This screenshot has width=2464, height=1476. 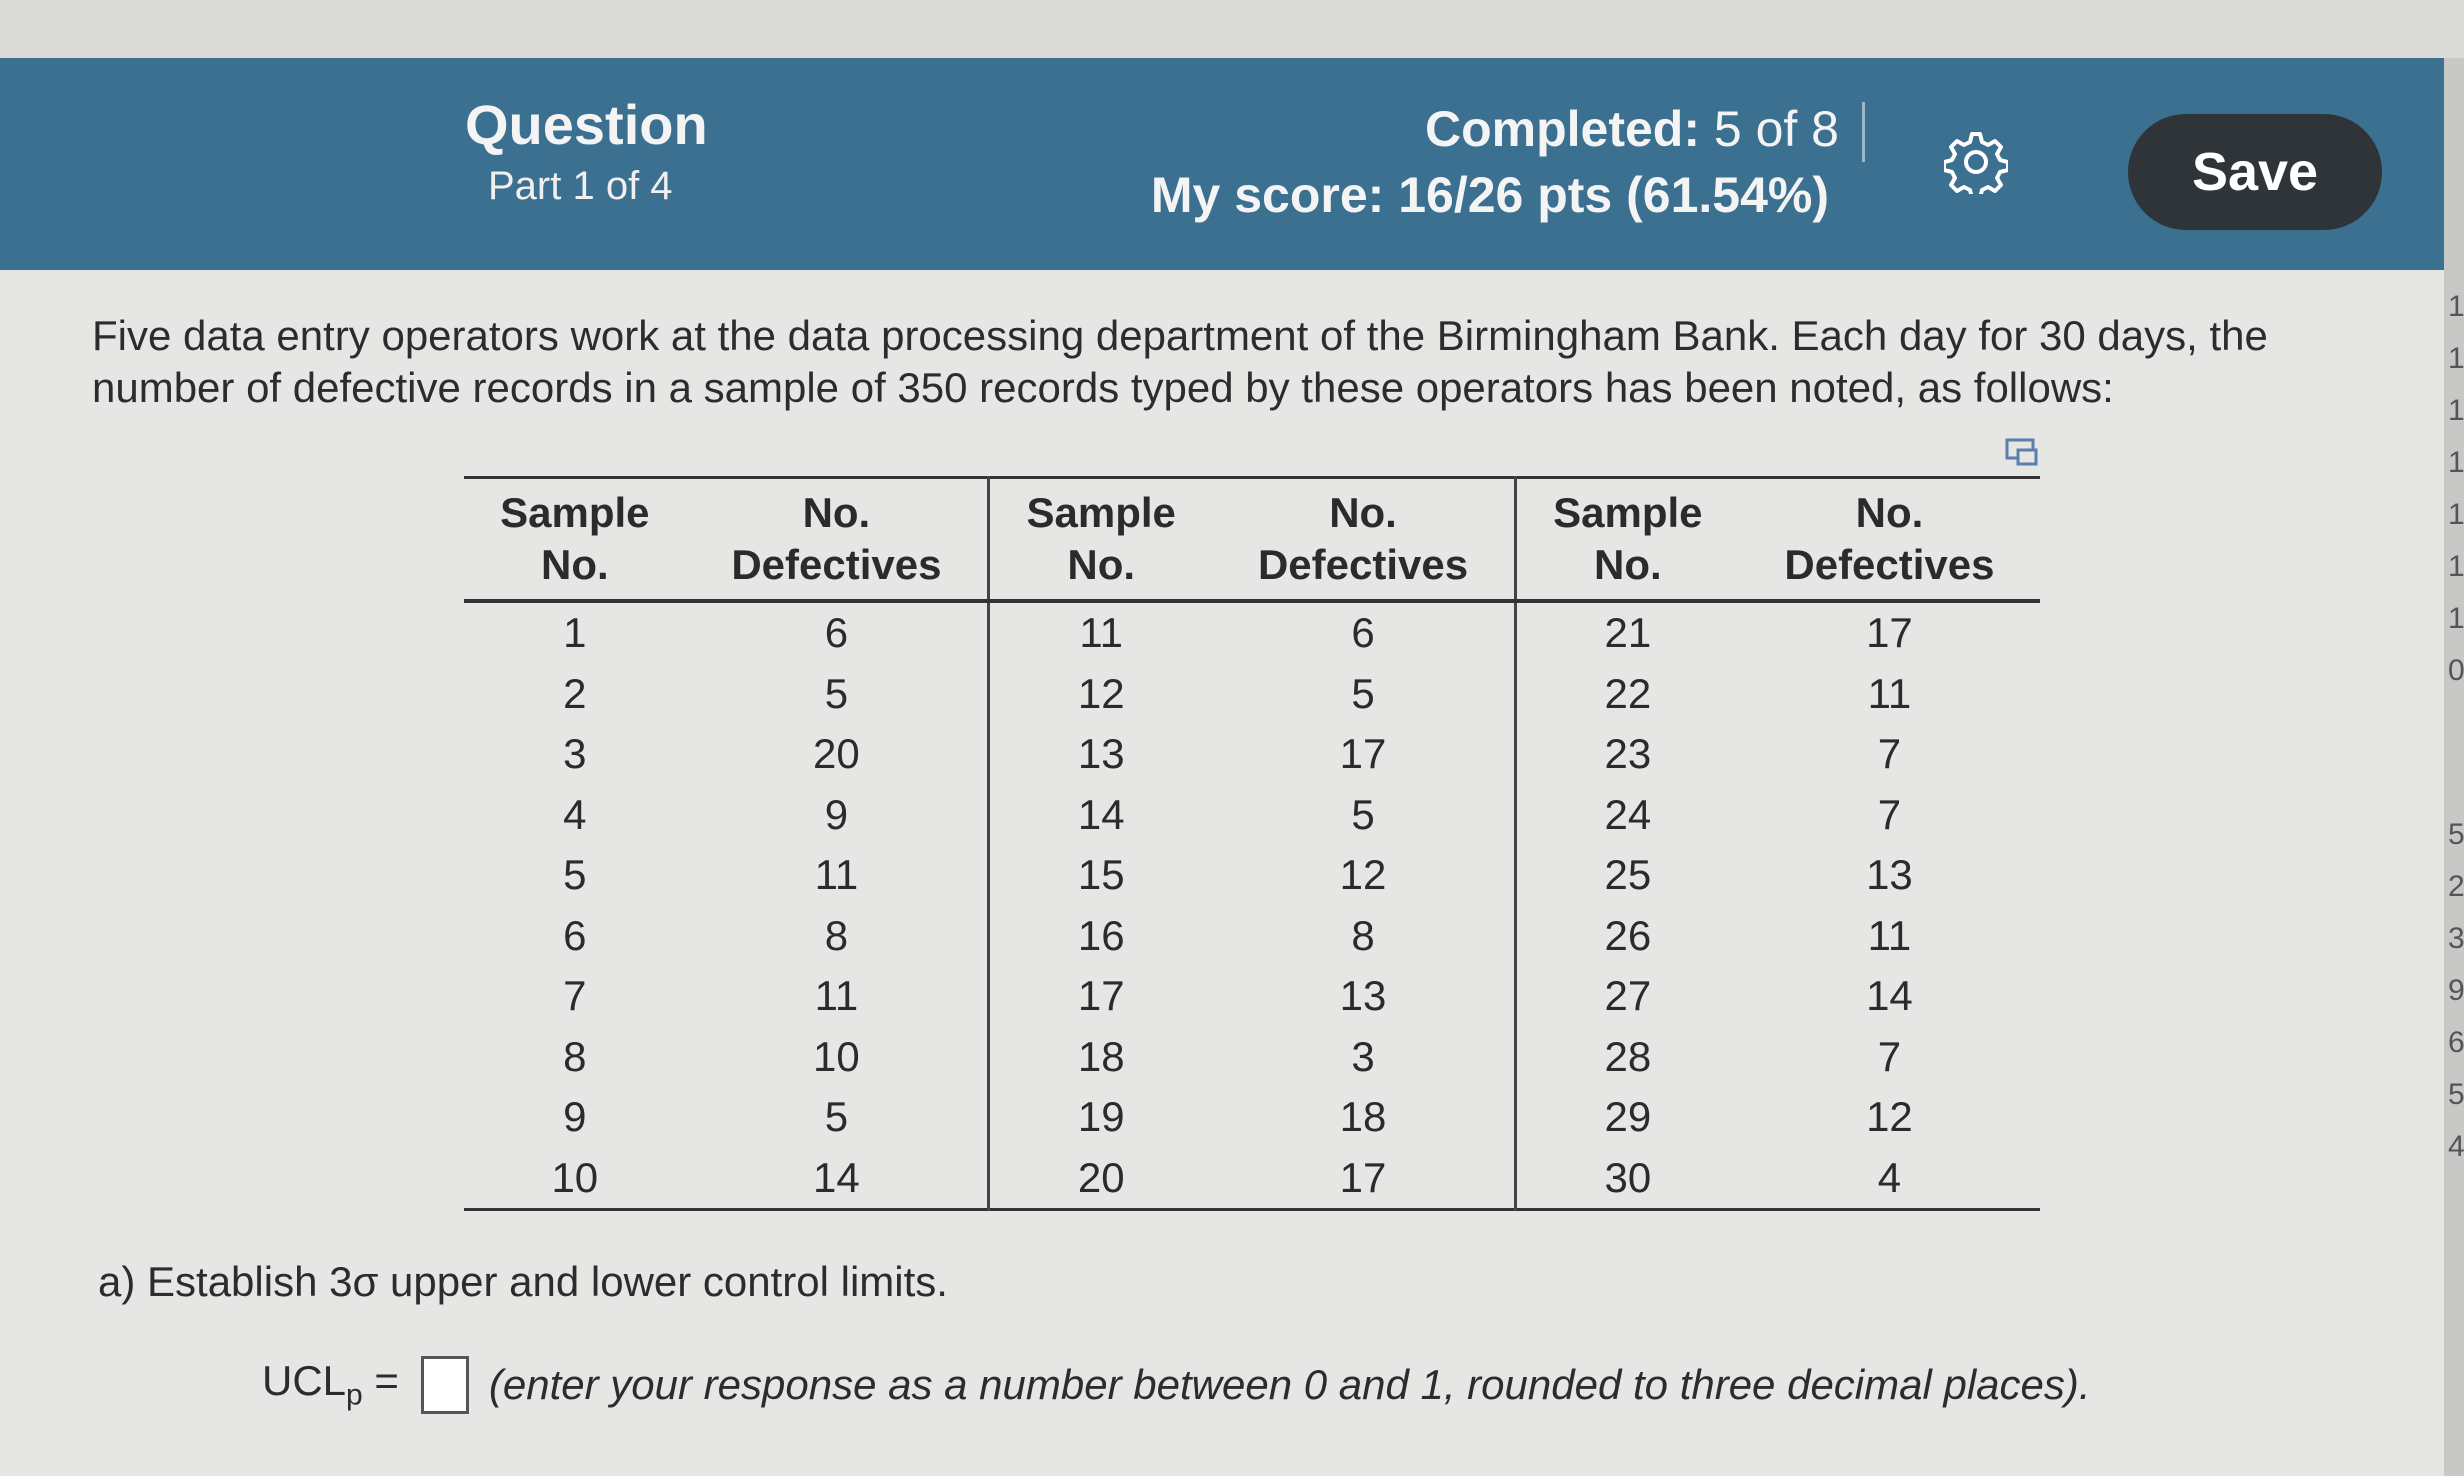 What do you see at coordinates (2255, 172) in the screenshot?
I see `save-button: Save` at bounding box center [2255, 172].